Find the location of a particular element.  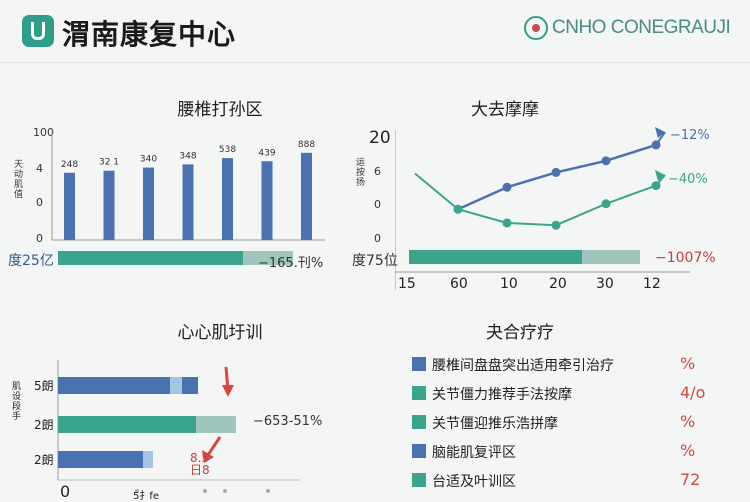

cardio-arrow-label: 8.5 日8 is located at coordinates (200, 464).